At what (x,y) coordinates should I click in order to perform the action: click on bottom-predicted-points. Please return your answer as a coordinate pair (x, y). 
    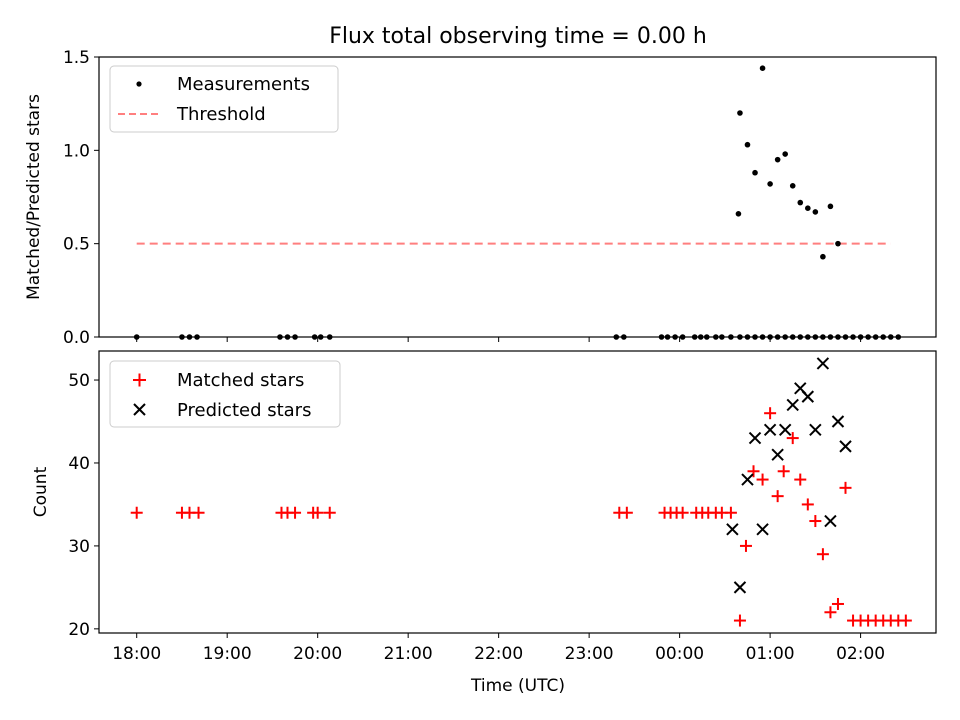
    Looking at the image, I should click on (789, 475).